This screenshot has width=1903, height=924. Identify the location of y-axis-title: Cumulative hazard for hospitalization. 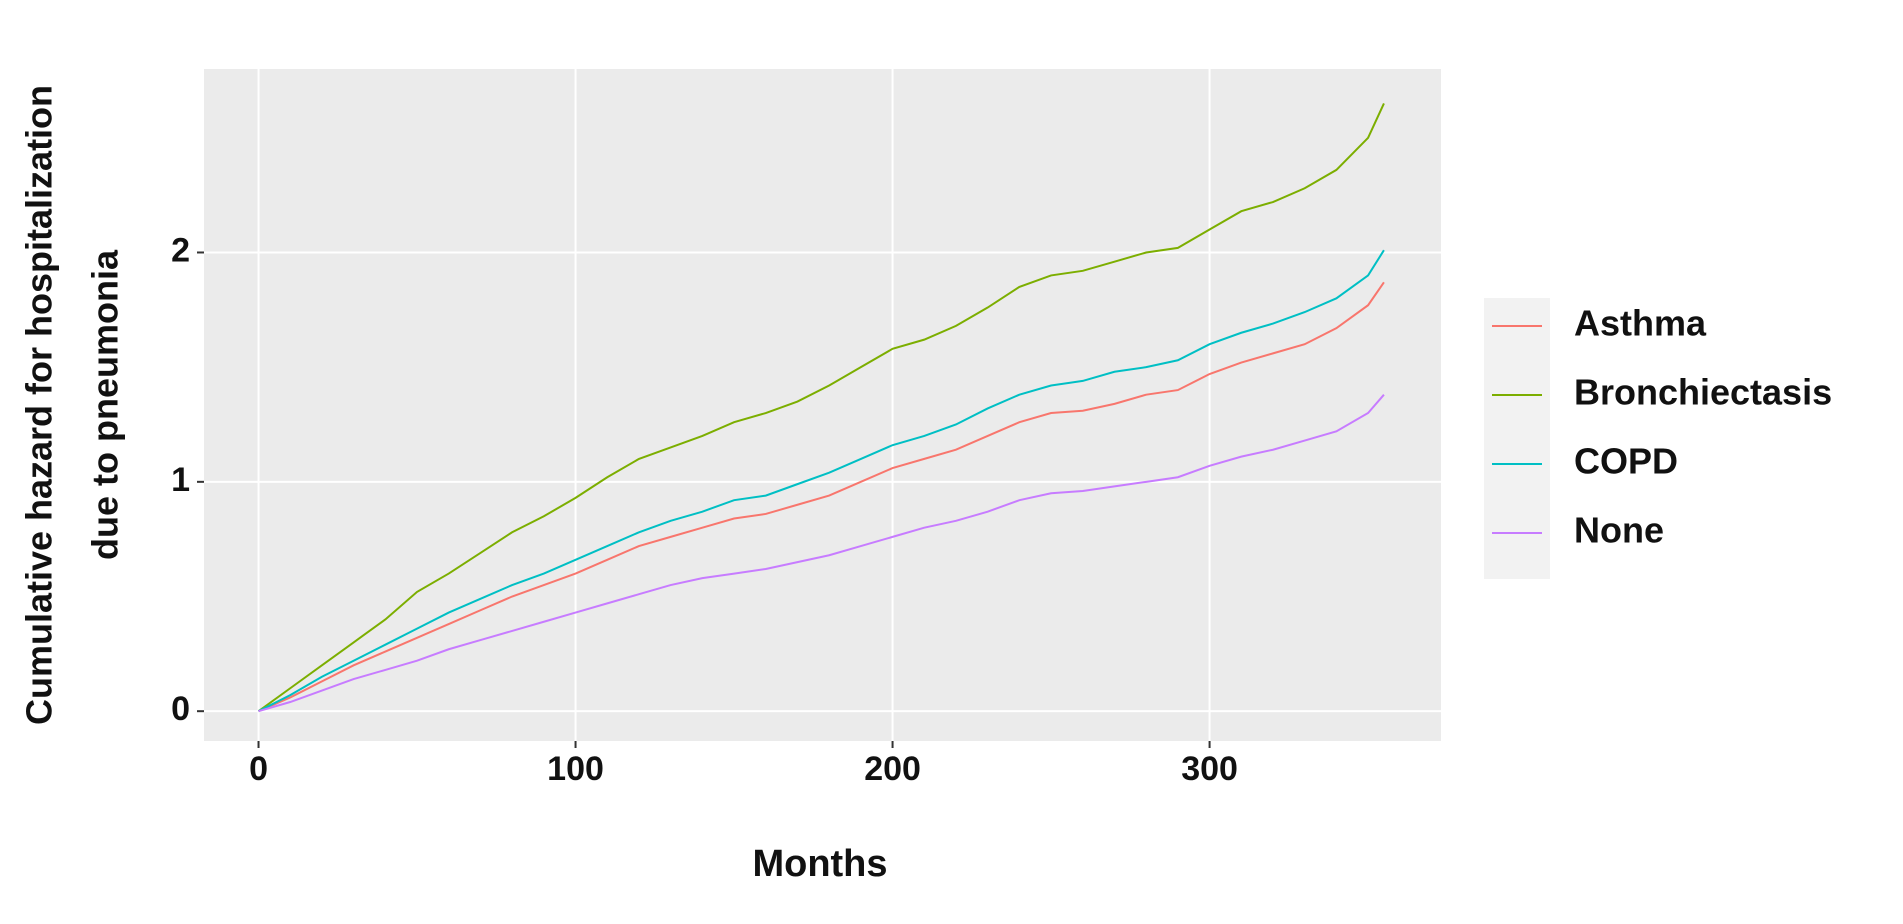
(39, 405).